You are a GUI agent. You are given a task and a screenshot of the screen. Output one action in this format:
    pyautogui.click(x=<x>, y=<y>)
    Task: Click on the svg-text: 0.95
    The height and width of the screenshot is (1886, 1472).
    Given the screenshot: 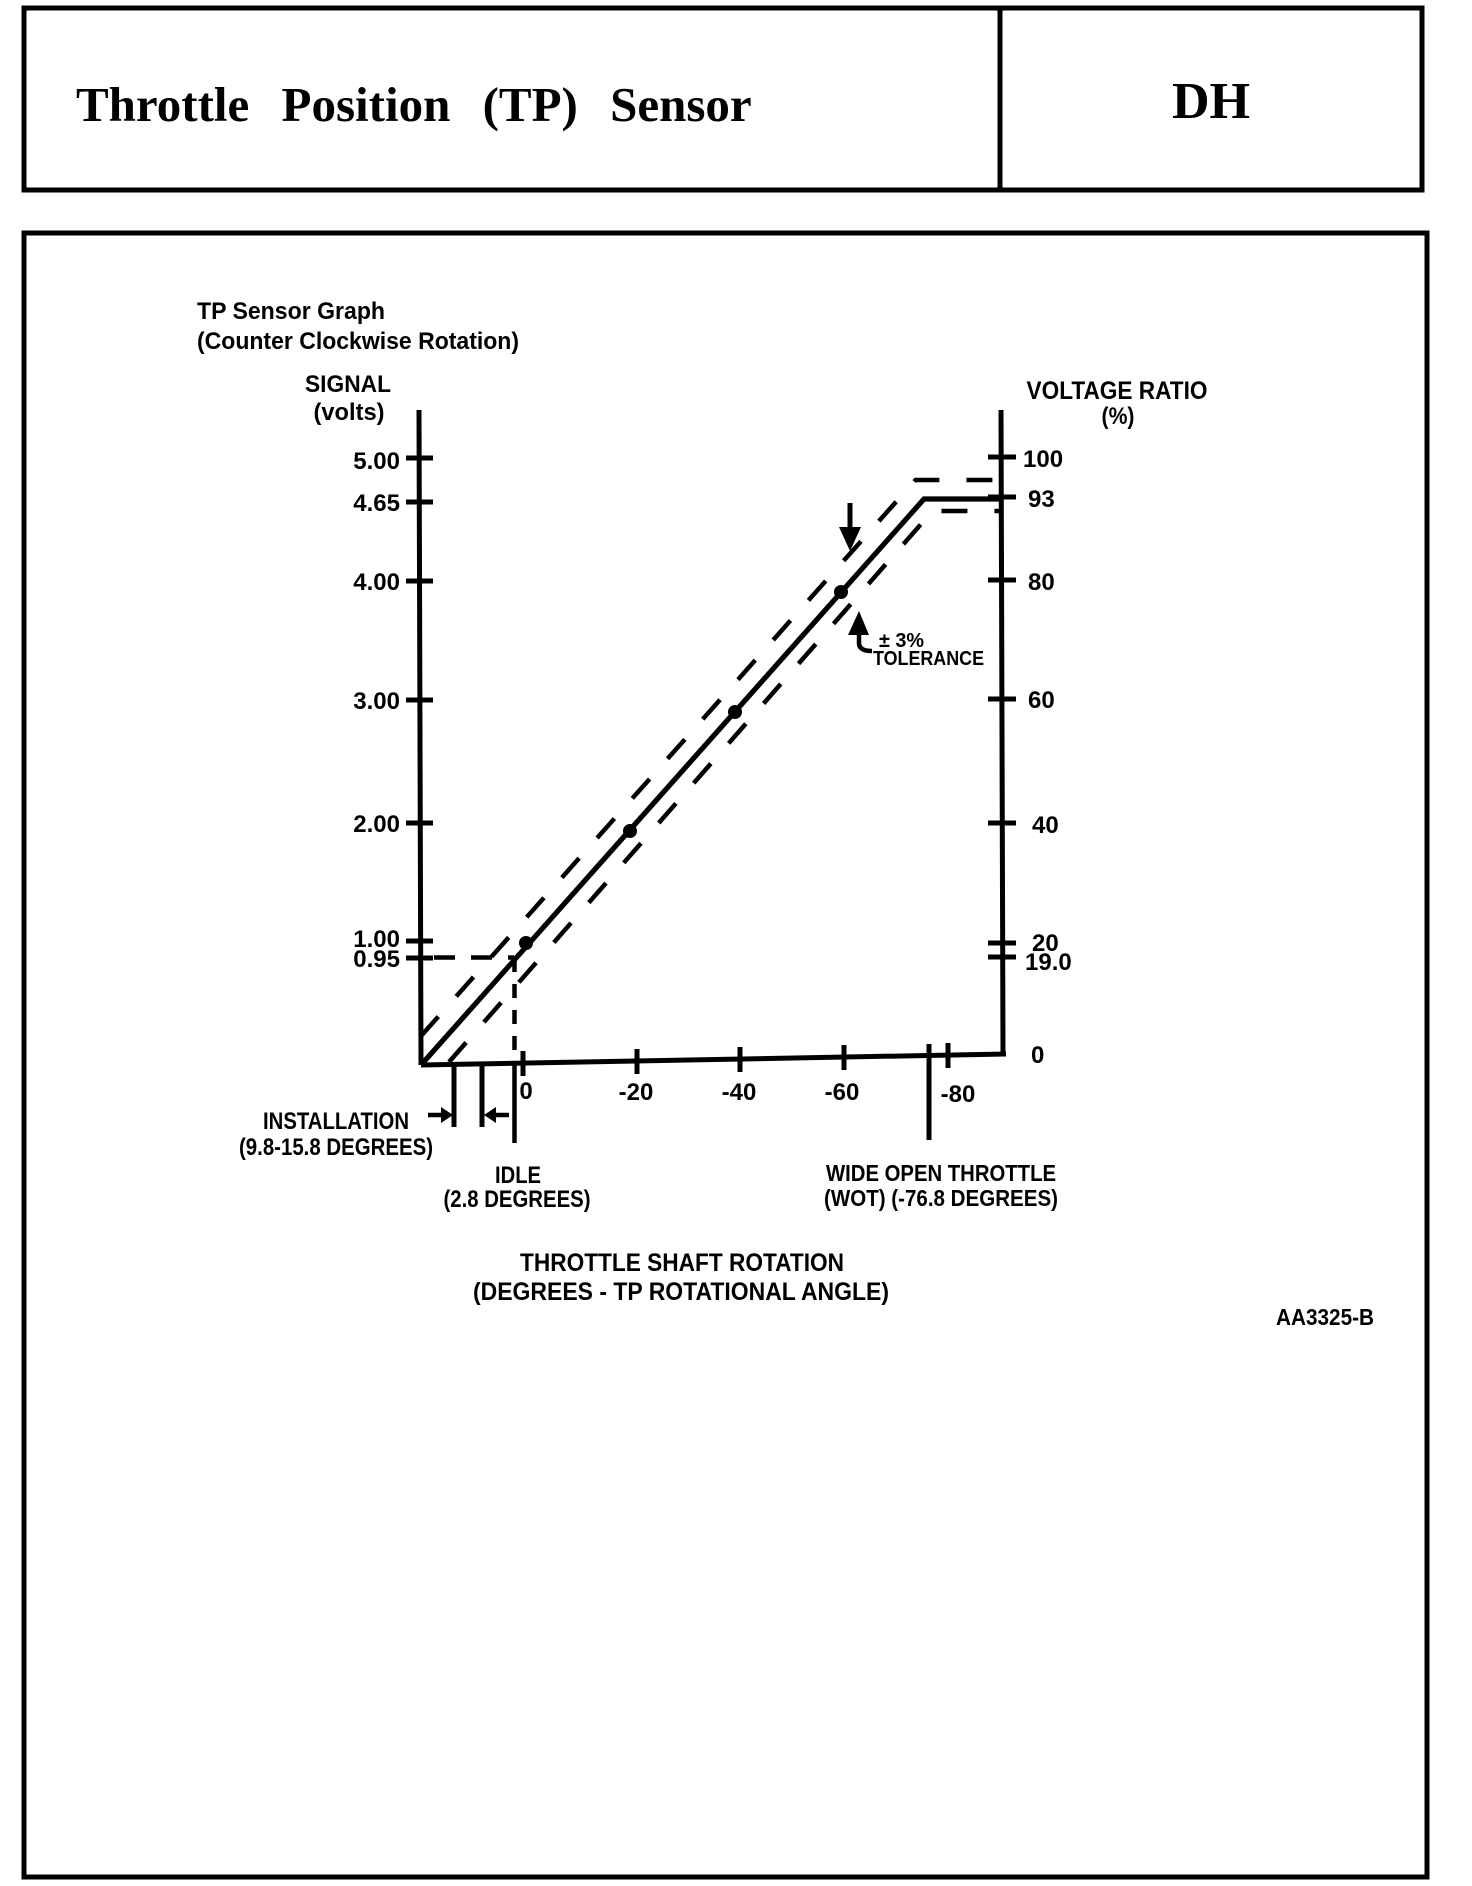 What is the action you would take?
    pyautogui.click(x=376, y=959)
    